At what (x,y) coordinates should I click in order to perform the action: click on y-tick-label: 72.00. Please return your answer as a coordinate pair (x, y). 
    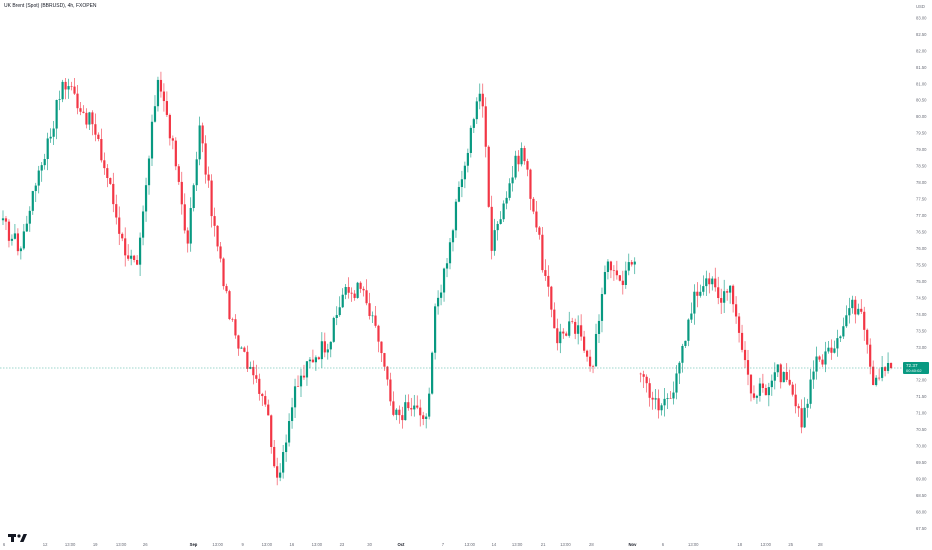
    Looking at the image, I should click on (921, 380).